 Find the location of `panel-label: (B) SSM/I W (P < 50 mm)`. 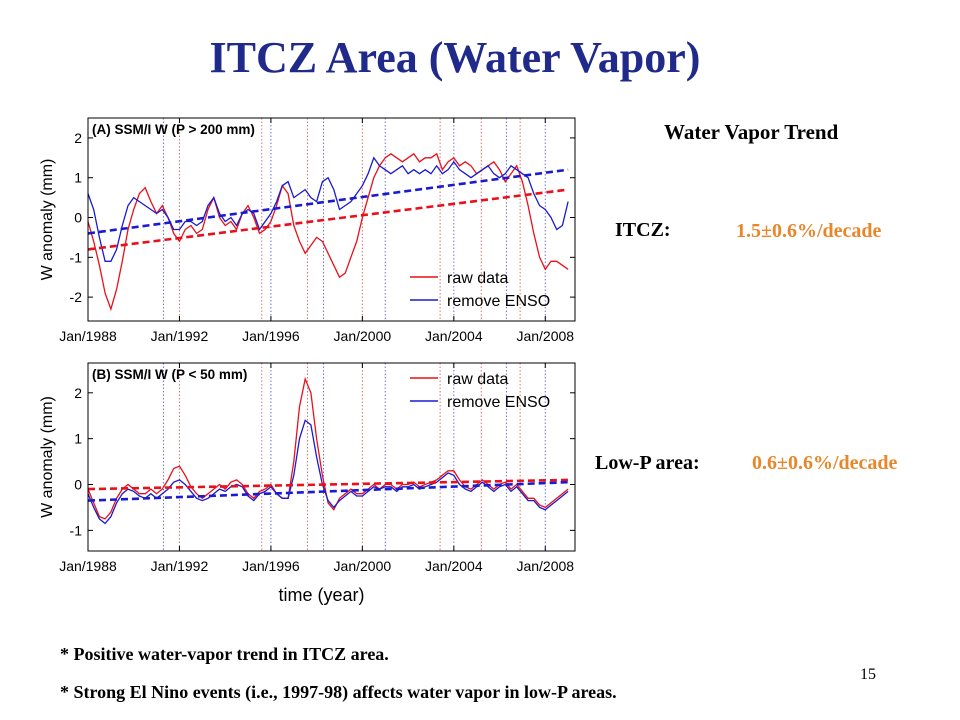

panel-label: (B) SSM/I W (P < 50 mm) is located at coordinates (169, 374).